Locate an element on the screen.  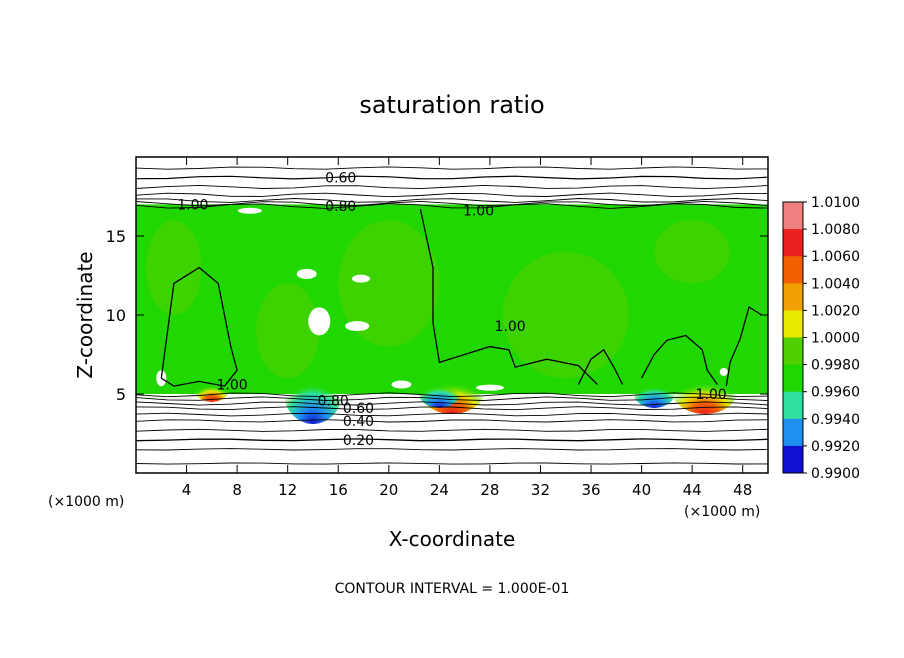
x-tick-label: 16 is located at coordinates (338, 490).